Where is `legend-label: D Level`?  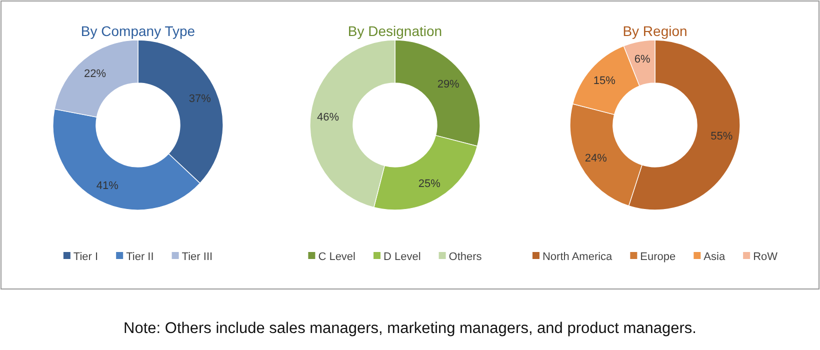 legend-label: D Level is located at coordinates (402, 256).